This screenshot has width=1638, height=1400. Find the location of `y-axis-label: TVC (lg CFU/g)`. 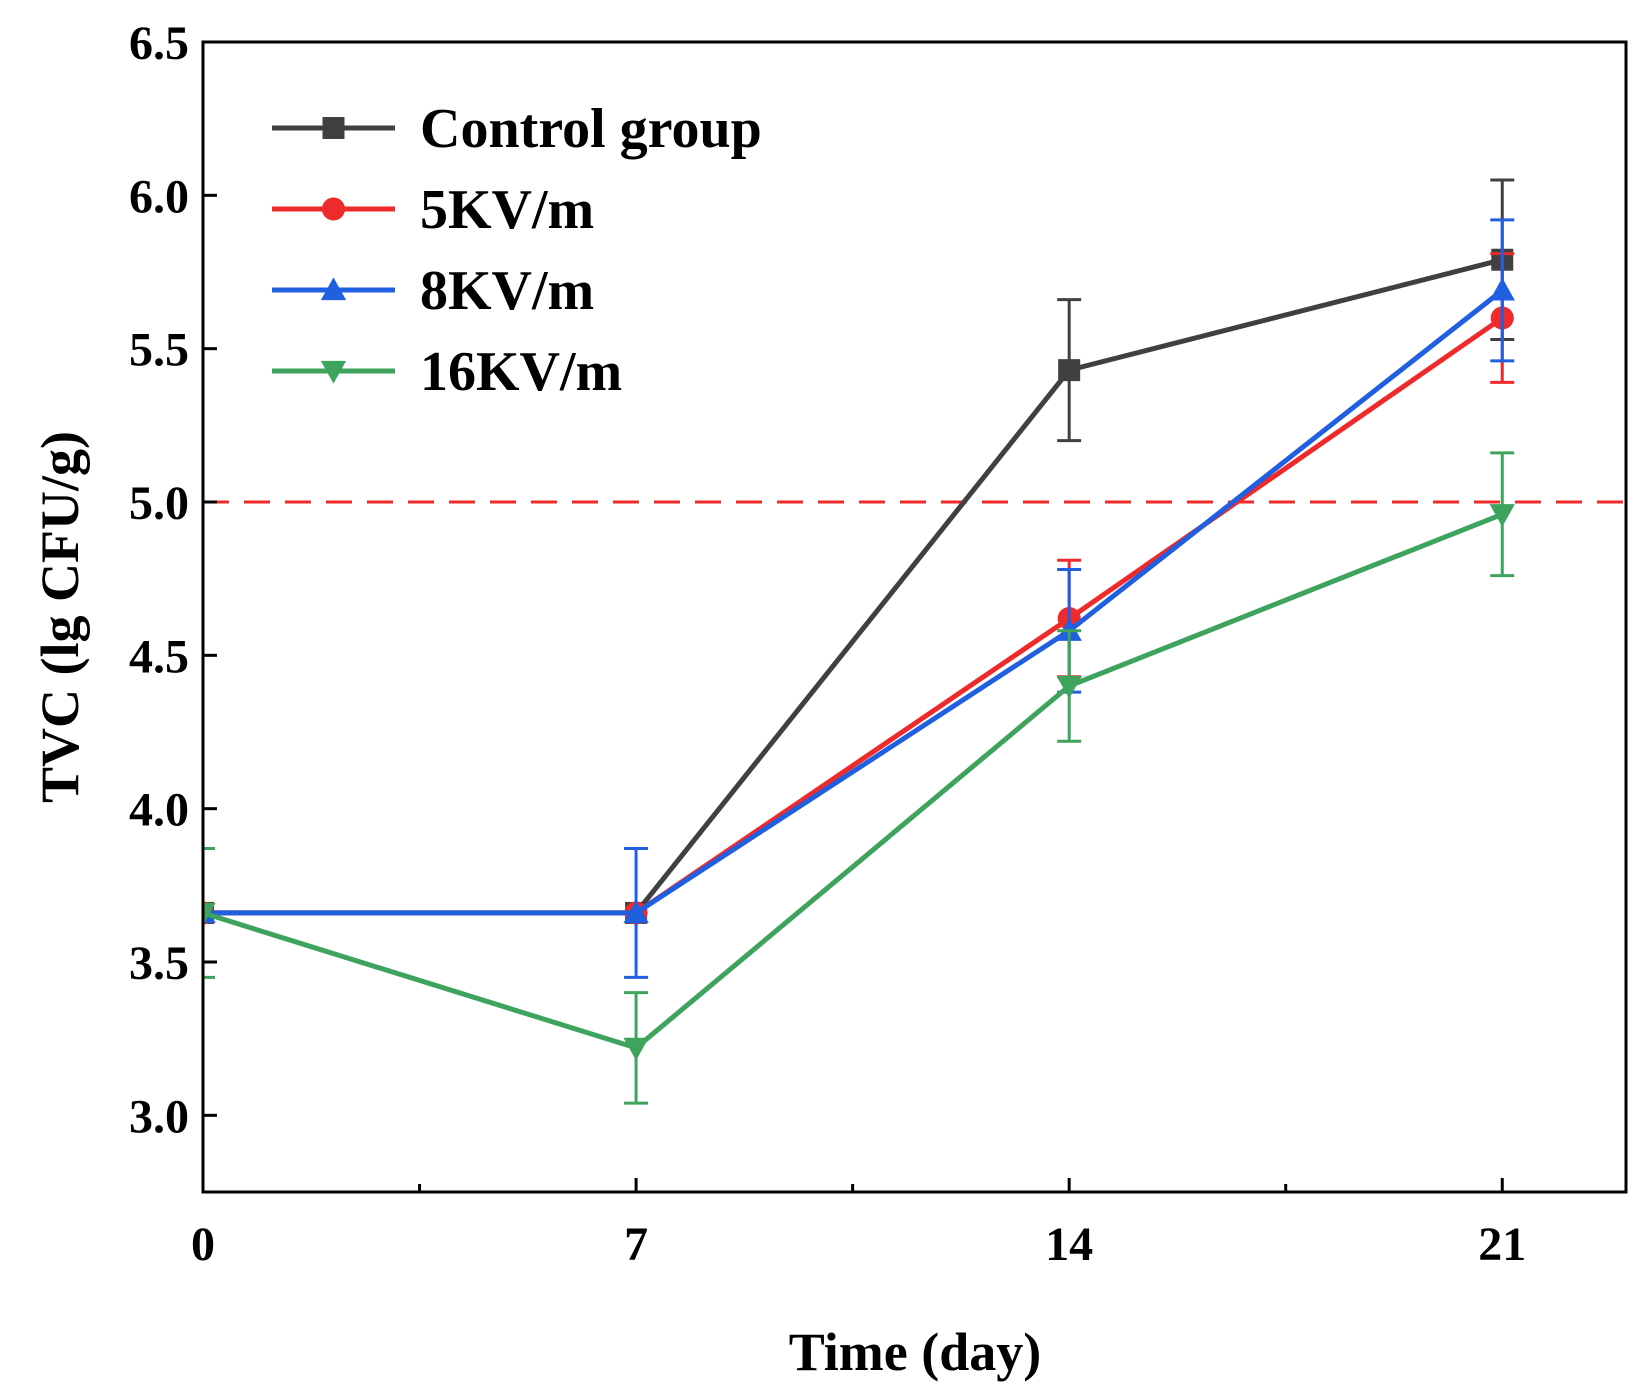

y-axis-label: TVC (lg CFU/g) is located at coordinates (60, 617).